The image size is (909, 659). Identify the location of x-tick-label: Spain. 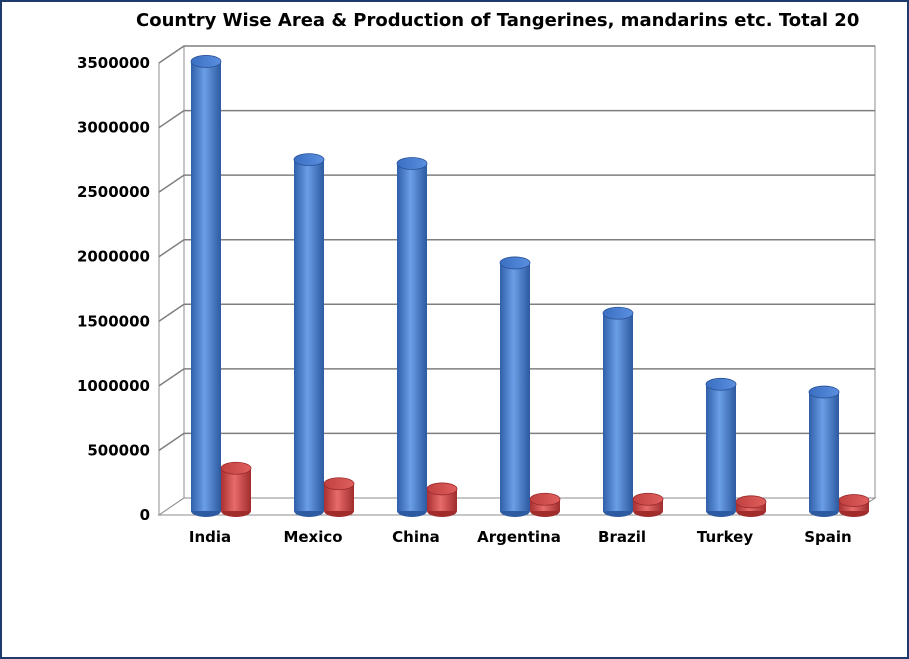
(827, 537).